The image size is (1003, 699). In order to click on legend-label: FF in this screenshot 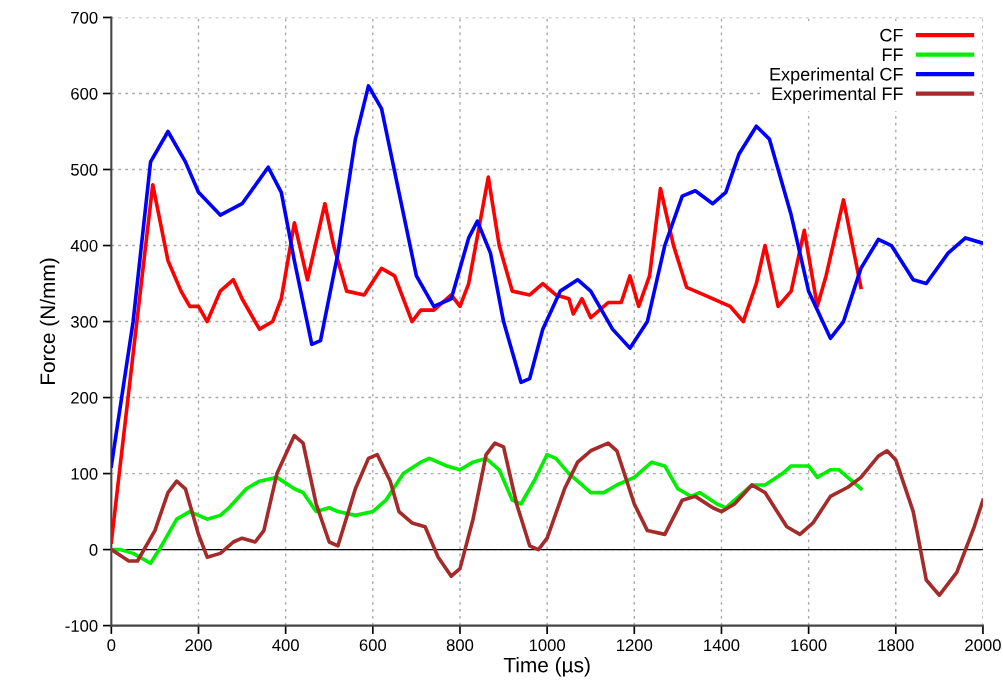, I will do `click(892, 54)`.